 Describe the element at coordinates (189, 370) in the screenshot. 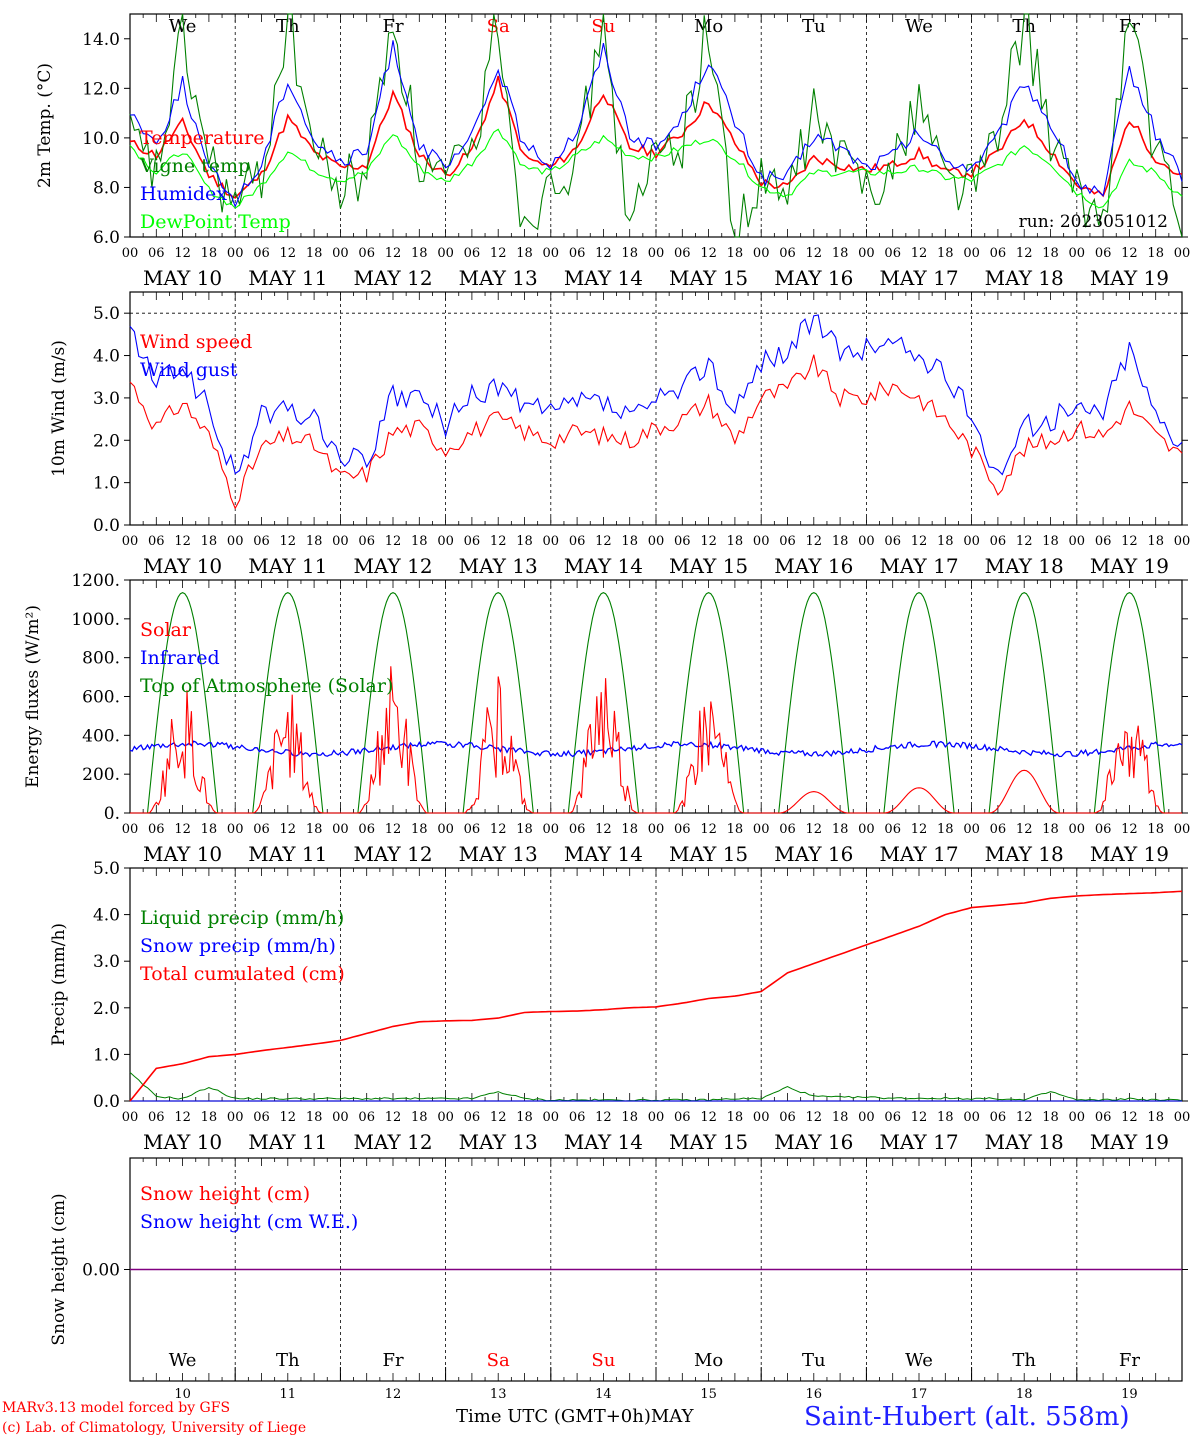

I see `legend-entry: Wind gust` at that location.